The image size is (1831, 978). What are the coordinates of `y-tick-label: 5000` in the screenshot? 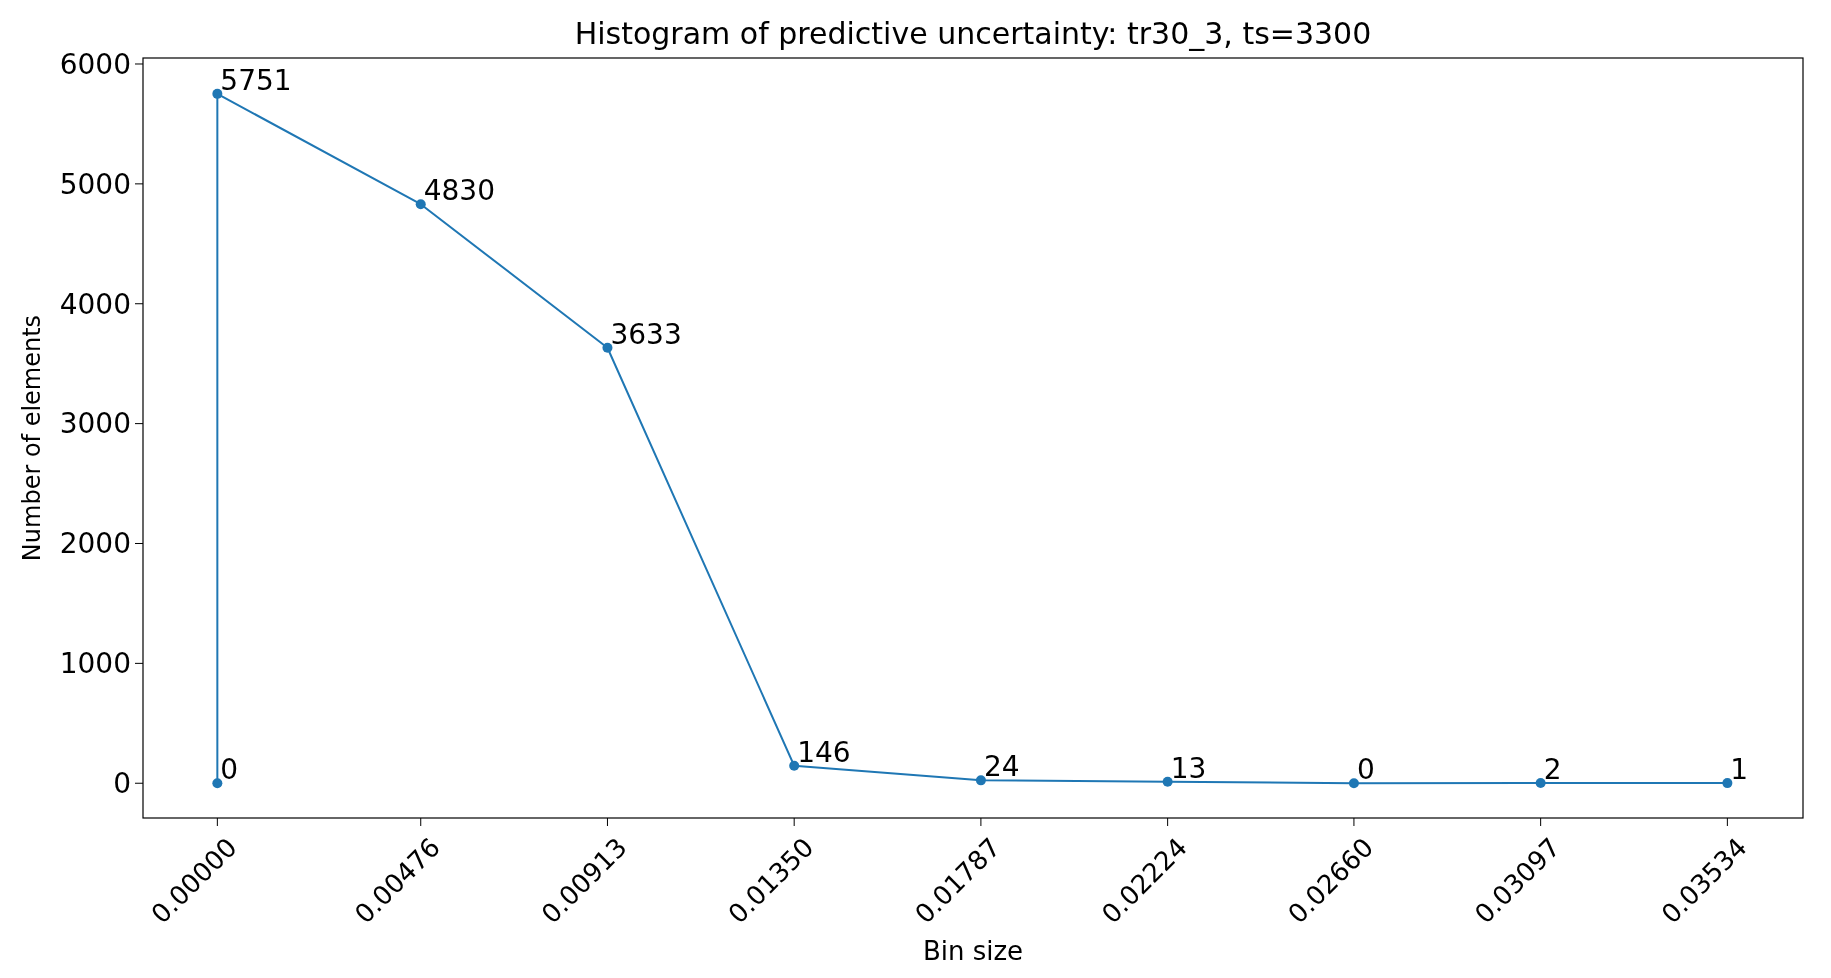 It's located at (95, 184).